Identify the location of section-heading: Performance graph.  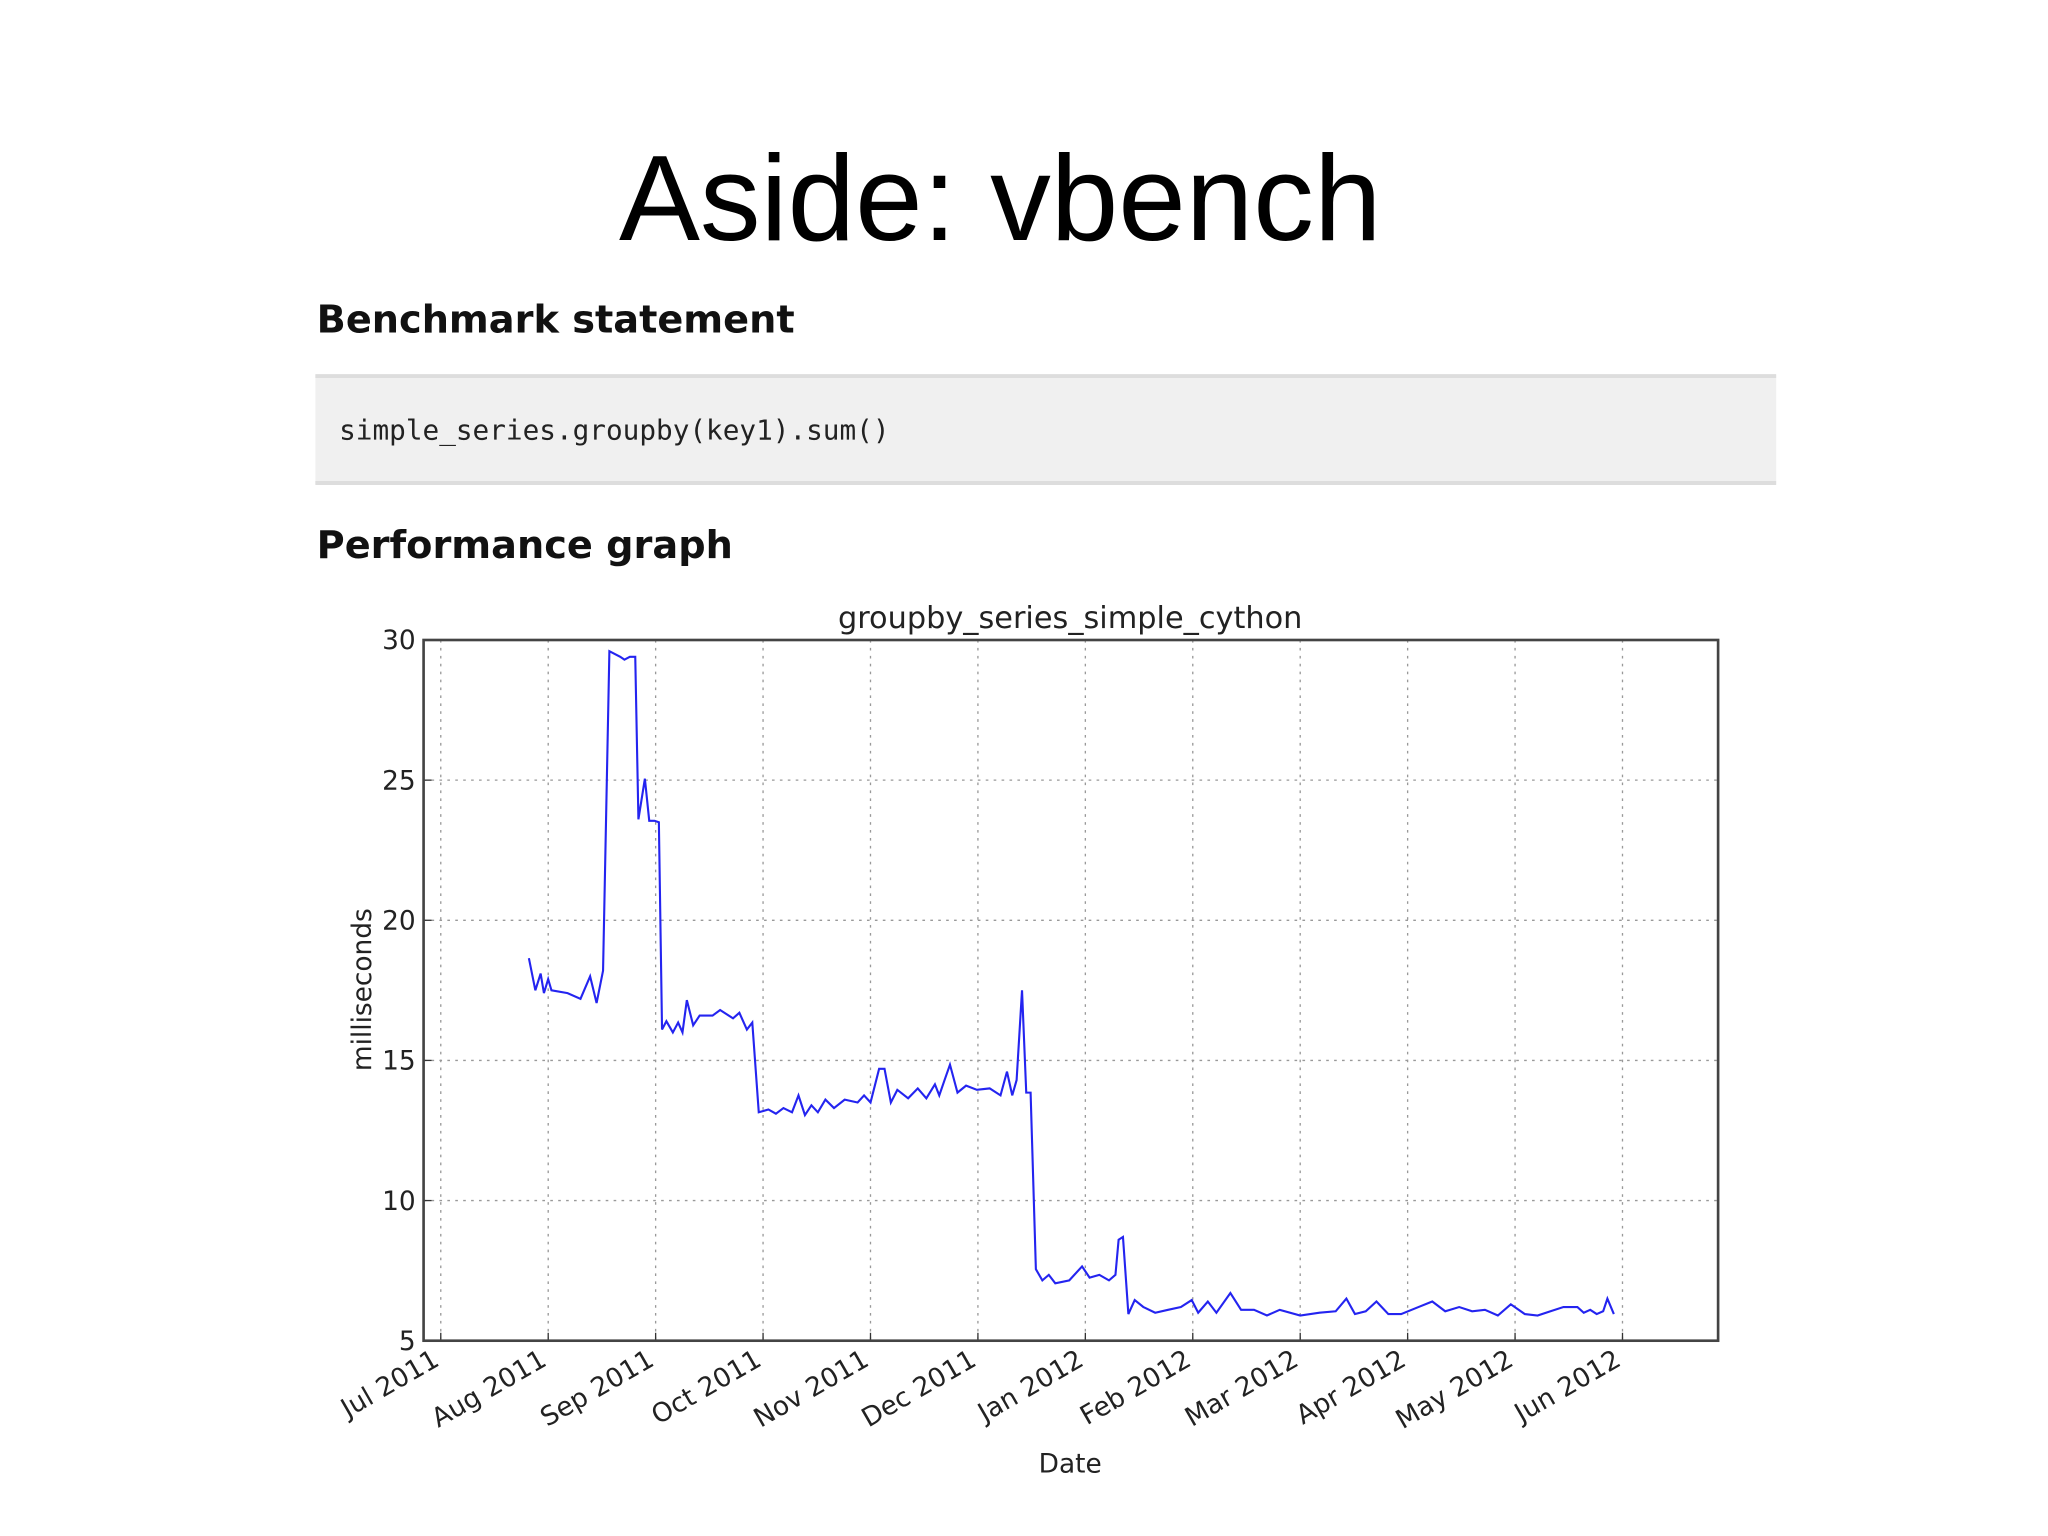
(525, 545).